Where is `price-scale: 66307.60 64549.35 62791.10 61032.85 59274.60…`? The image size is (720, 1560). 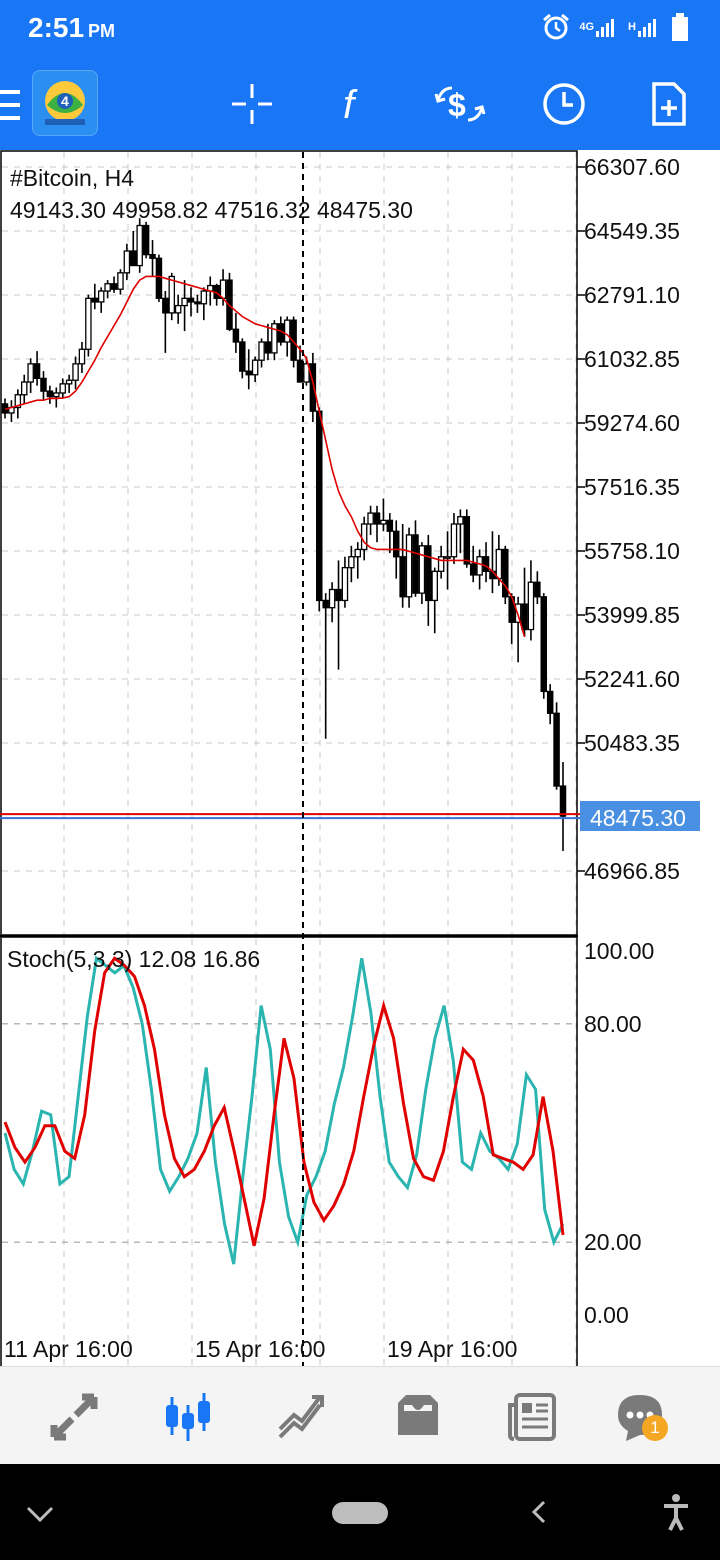
price-scale: 66307.60 64549.35 62791.10 61032.85 59274.60… is located at coordinates (628, 519).